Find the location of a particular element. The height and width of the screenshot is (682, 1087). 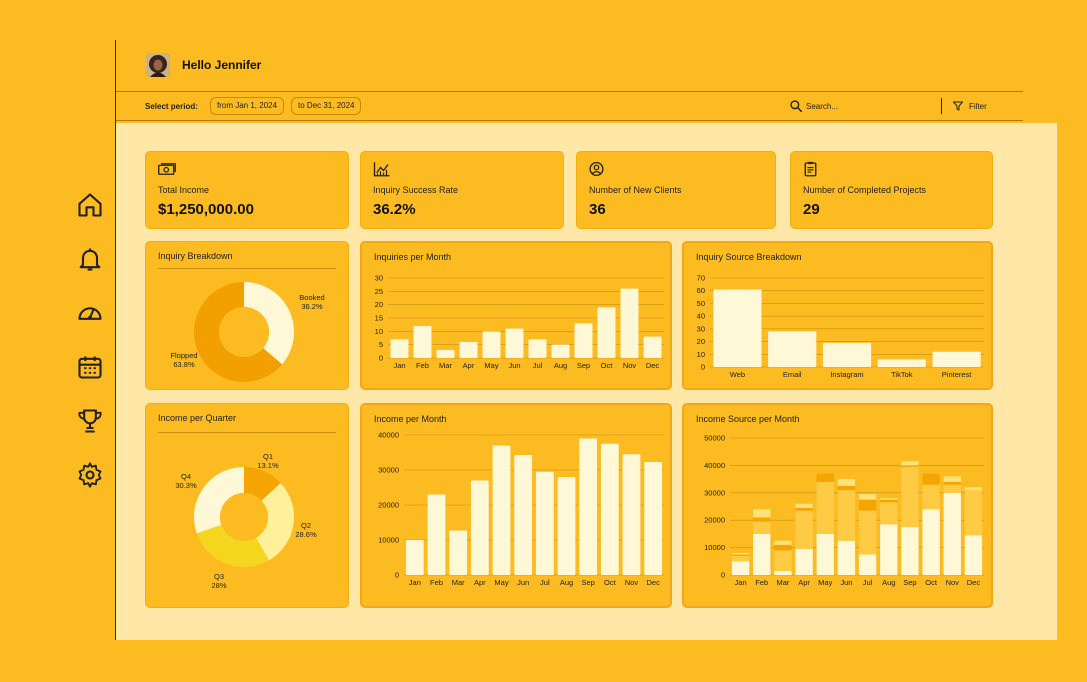

sidebar-item-home is located at coordinates (90, 205).